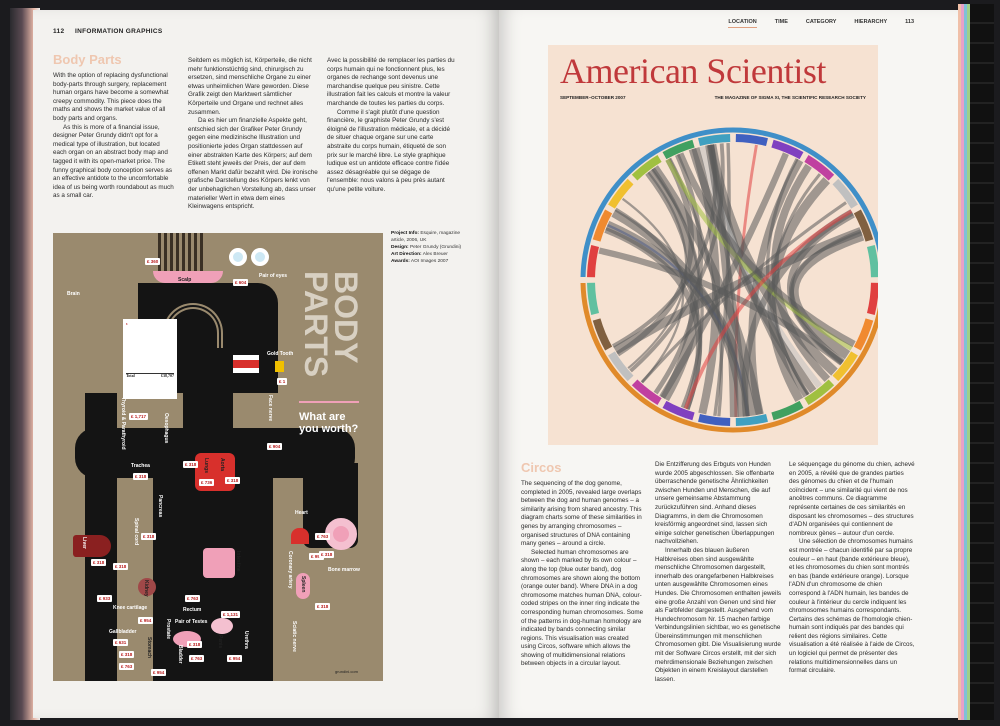 This screenshot has width=1000, height=726. What do you see at coordinates (246, 364) in the screenshot?
I see `teeth-icon` at bounding box center [246, 364].